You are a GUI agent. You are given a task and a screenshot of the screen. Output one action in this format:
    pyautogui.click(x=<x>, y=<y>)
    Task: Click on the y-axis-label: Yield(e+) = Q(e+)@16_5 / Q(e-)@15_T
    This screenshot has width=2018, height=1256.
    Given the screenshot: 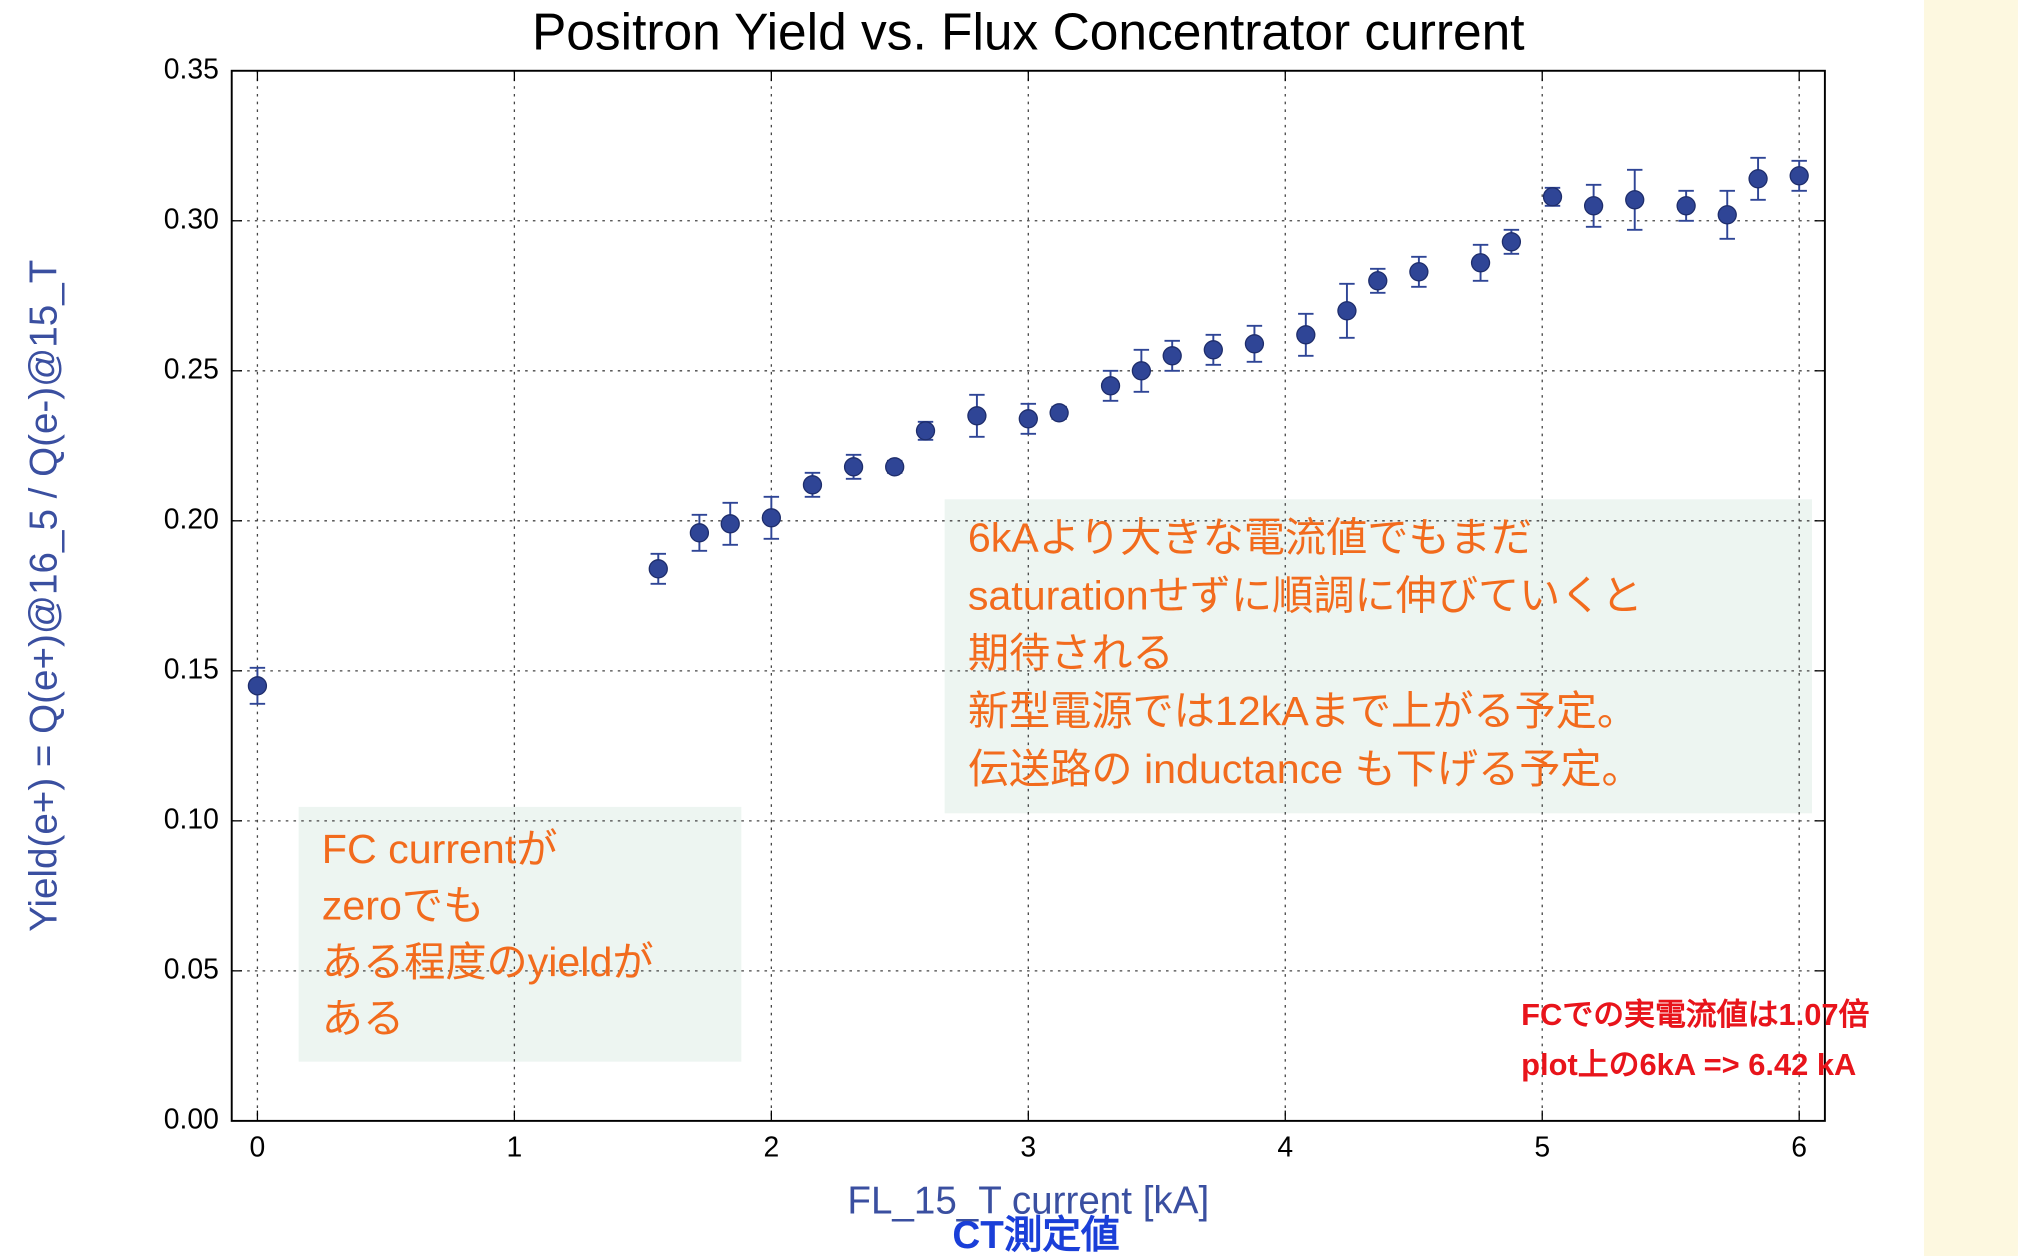 What is the action you would take?
    pyautogui.click(x=44, y=596)
    